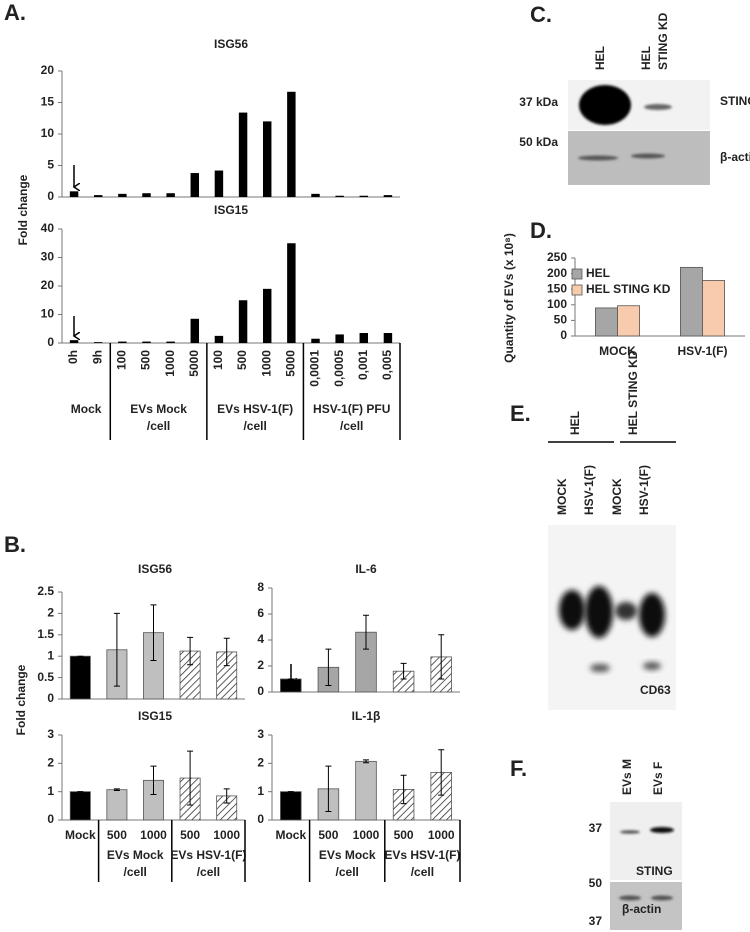  I want to click on lane-label: HSV-1(F), so click(589, 490).